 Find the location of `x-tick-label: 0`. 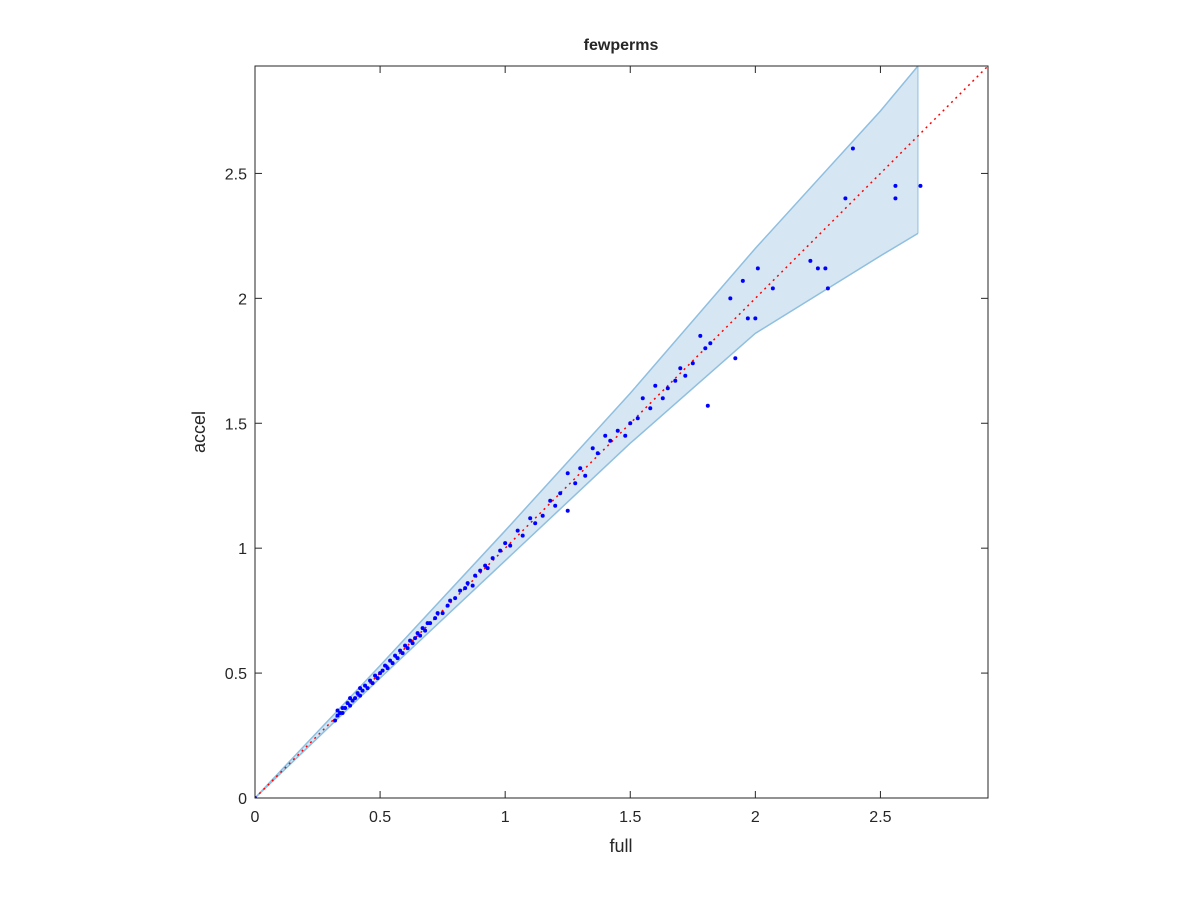

x-tick-label: 0 is located at coordinates (255, 817).